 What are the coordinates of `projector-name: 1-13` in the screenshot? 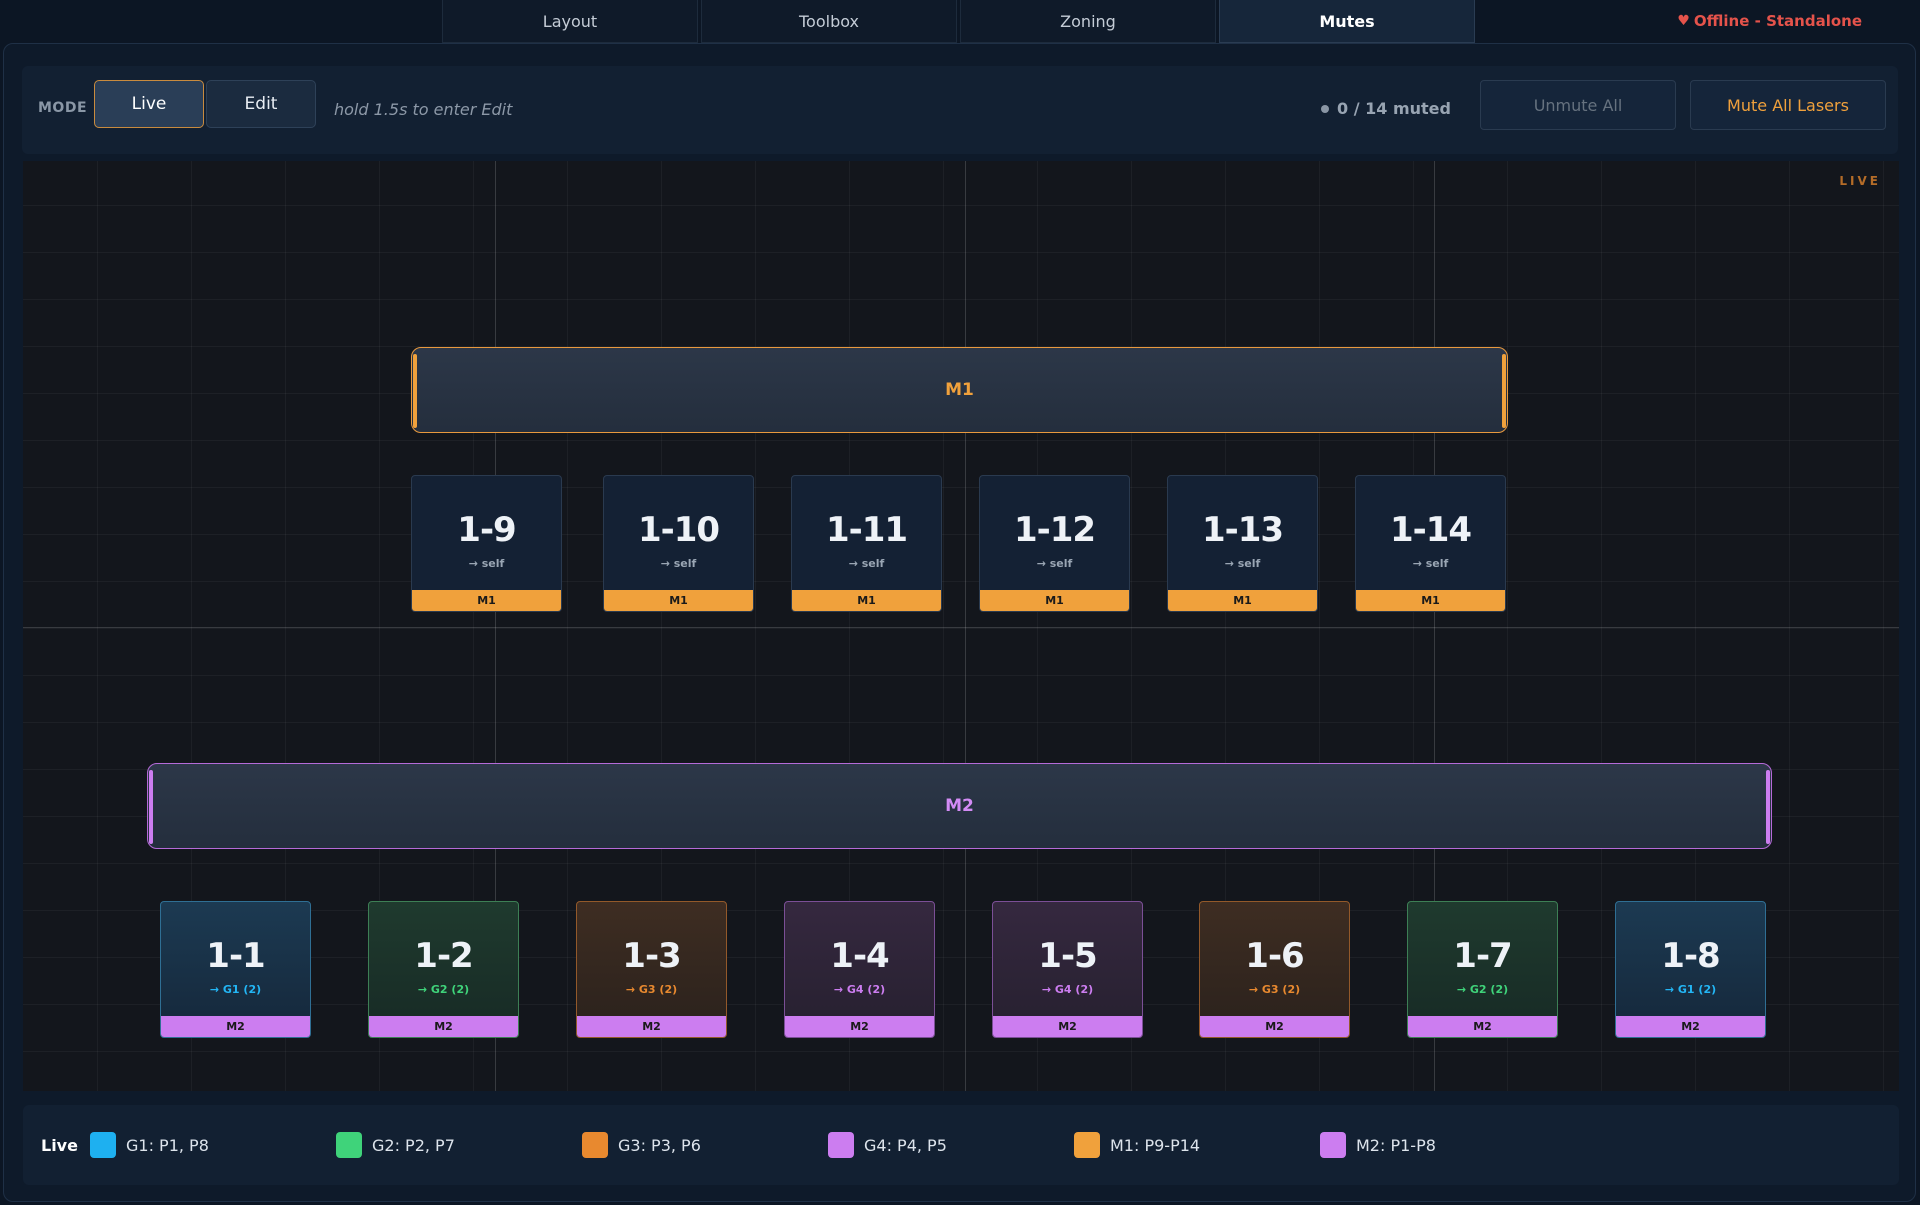 It's located at (1242, 530).